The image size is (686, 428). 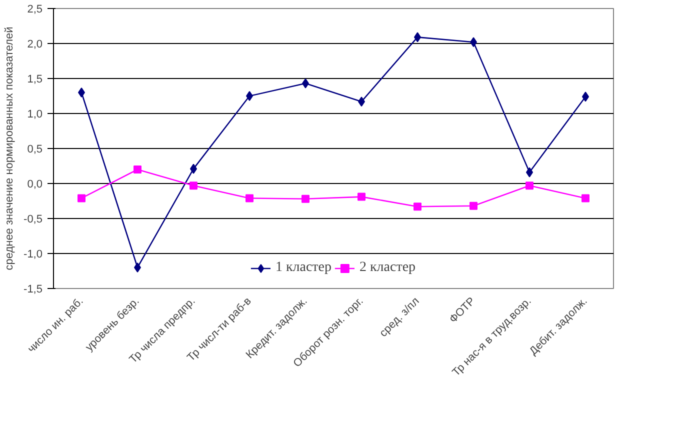 What do you see at coordinates (35, 80) in the screenshot?
I see `y-tick-label: 1,5` at bounding box center [35, 80].